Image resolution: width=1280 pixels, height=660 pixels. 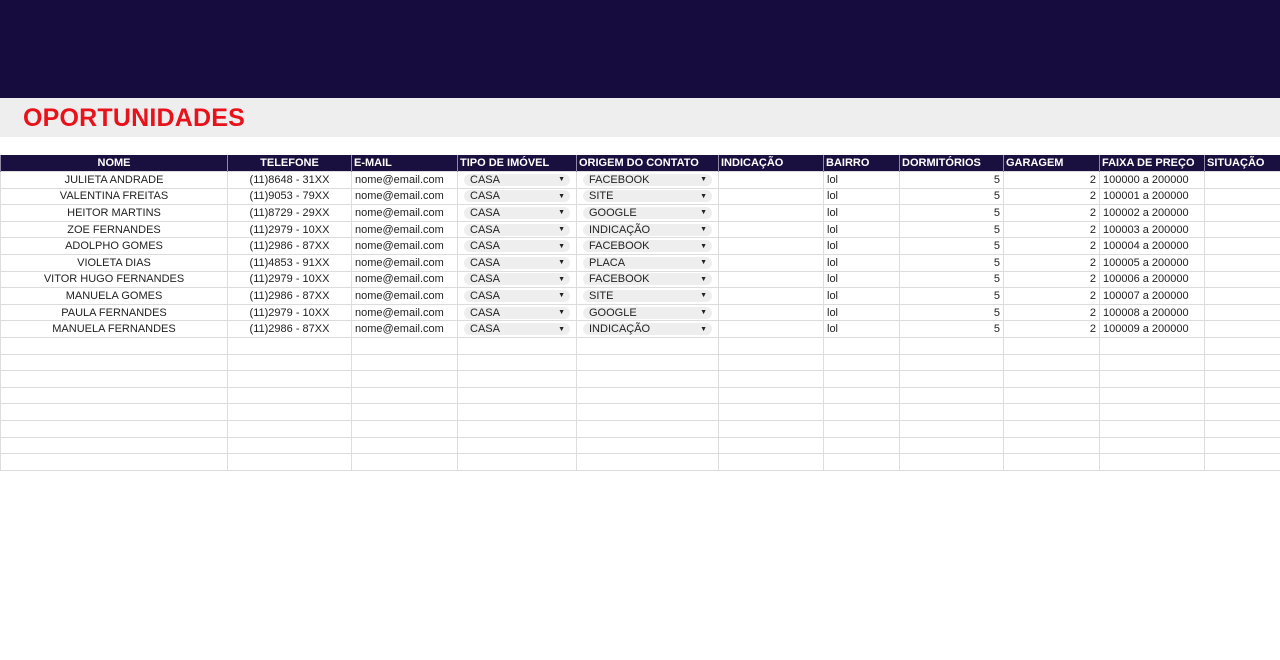 I want to click on header-telefone: TELEFONE, so click(x=289, y=163).